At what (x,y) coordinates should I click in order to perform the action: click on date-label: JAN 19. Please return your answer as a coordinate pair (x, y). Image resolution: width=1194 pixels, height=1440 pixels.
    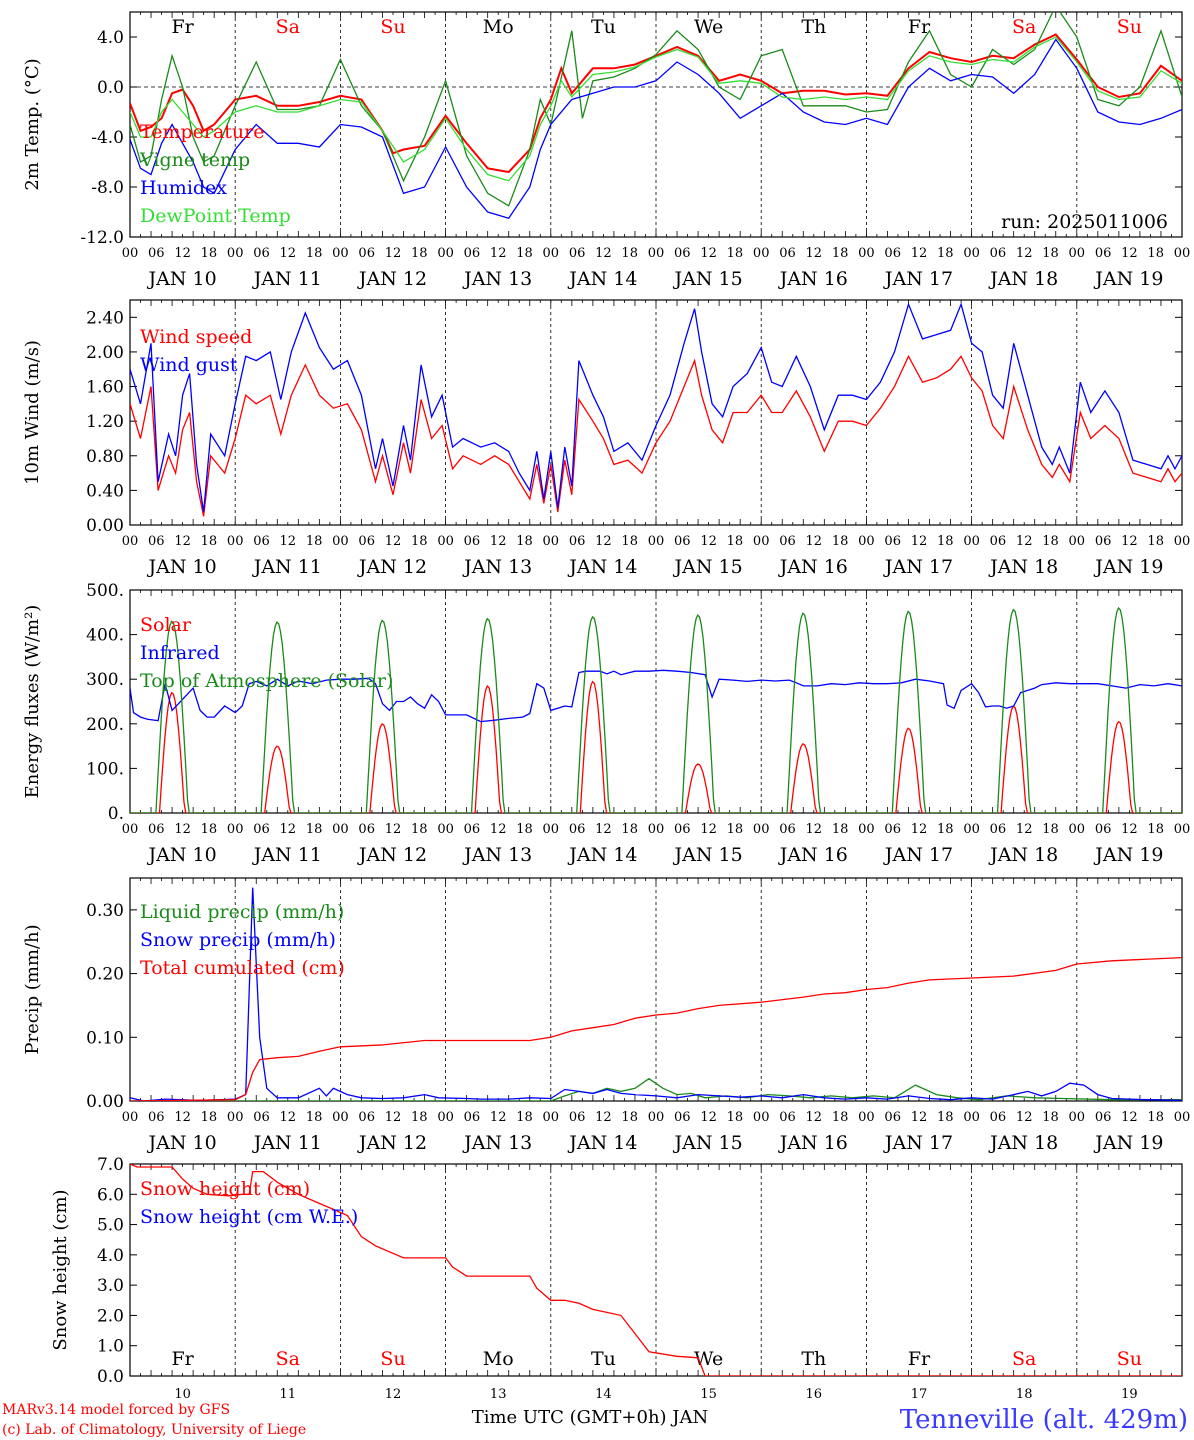
    Looking at the image, I should click on (1128, 855).